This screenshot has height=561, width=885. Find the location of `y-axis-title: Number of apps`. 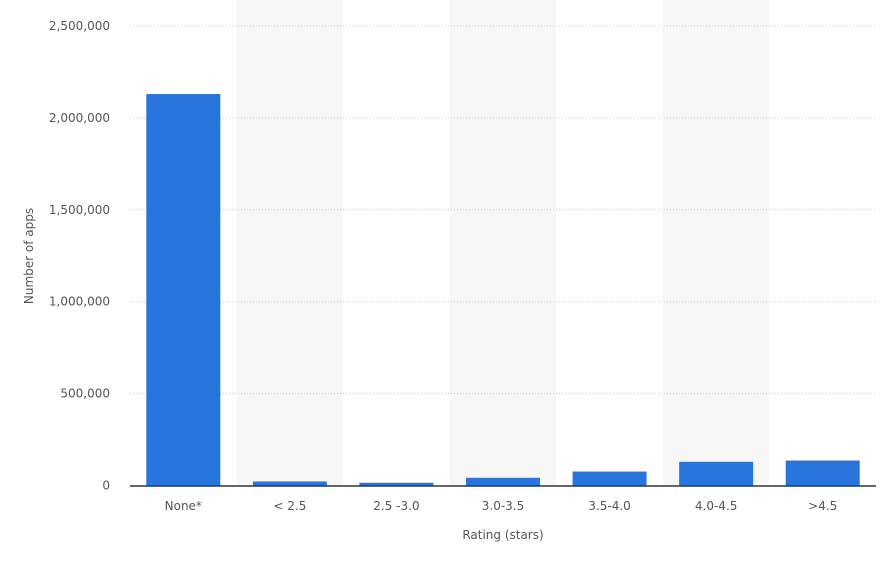

y-axis-title: Number of apps is located at coordinates (29, 256).